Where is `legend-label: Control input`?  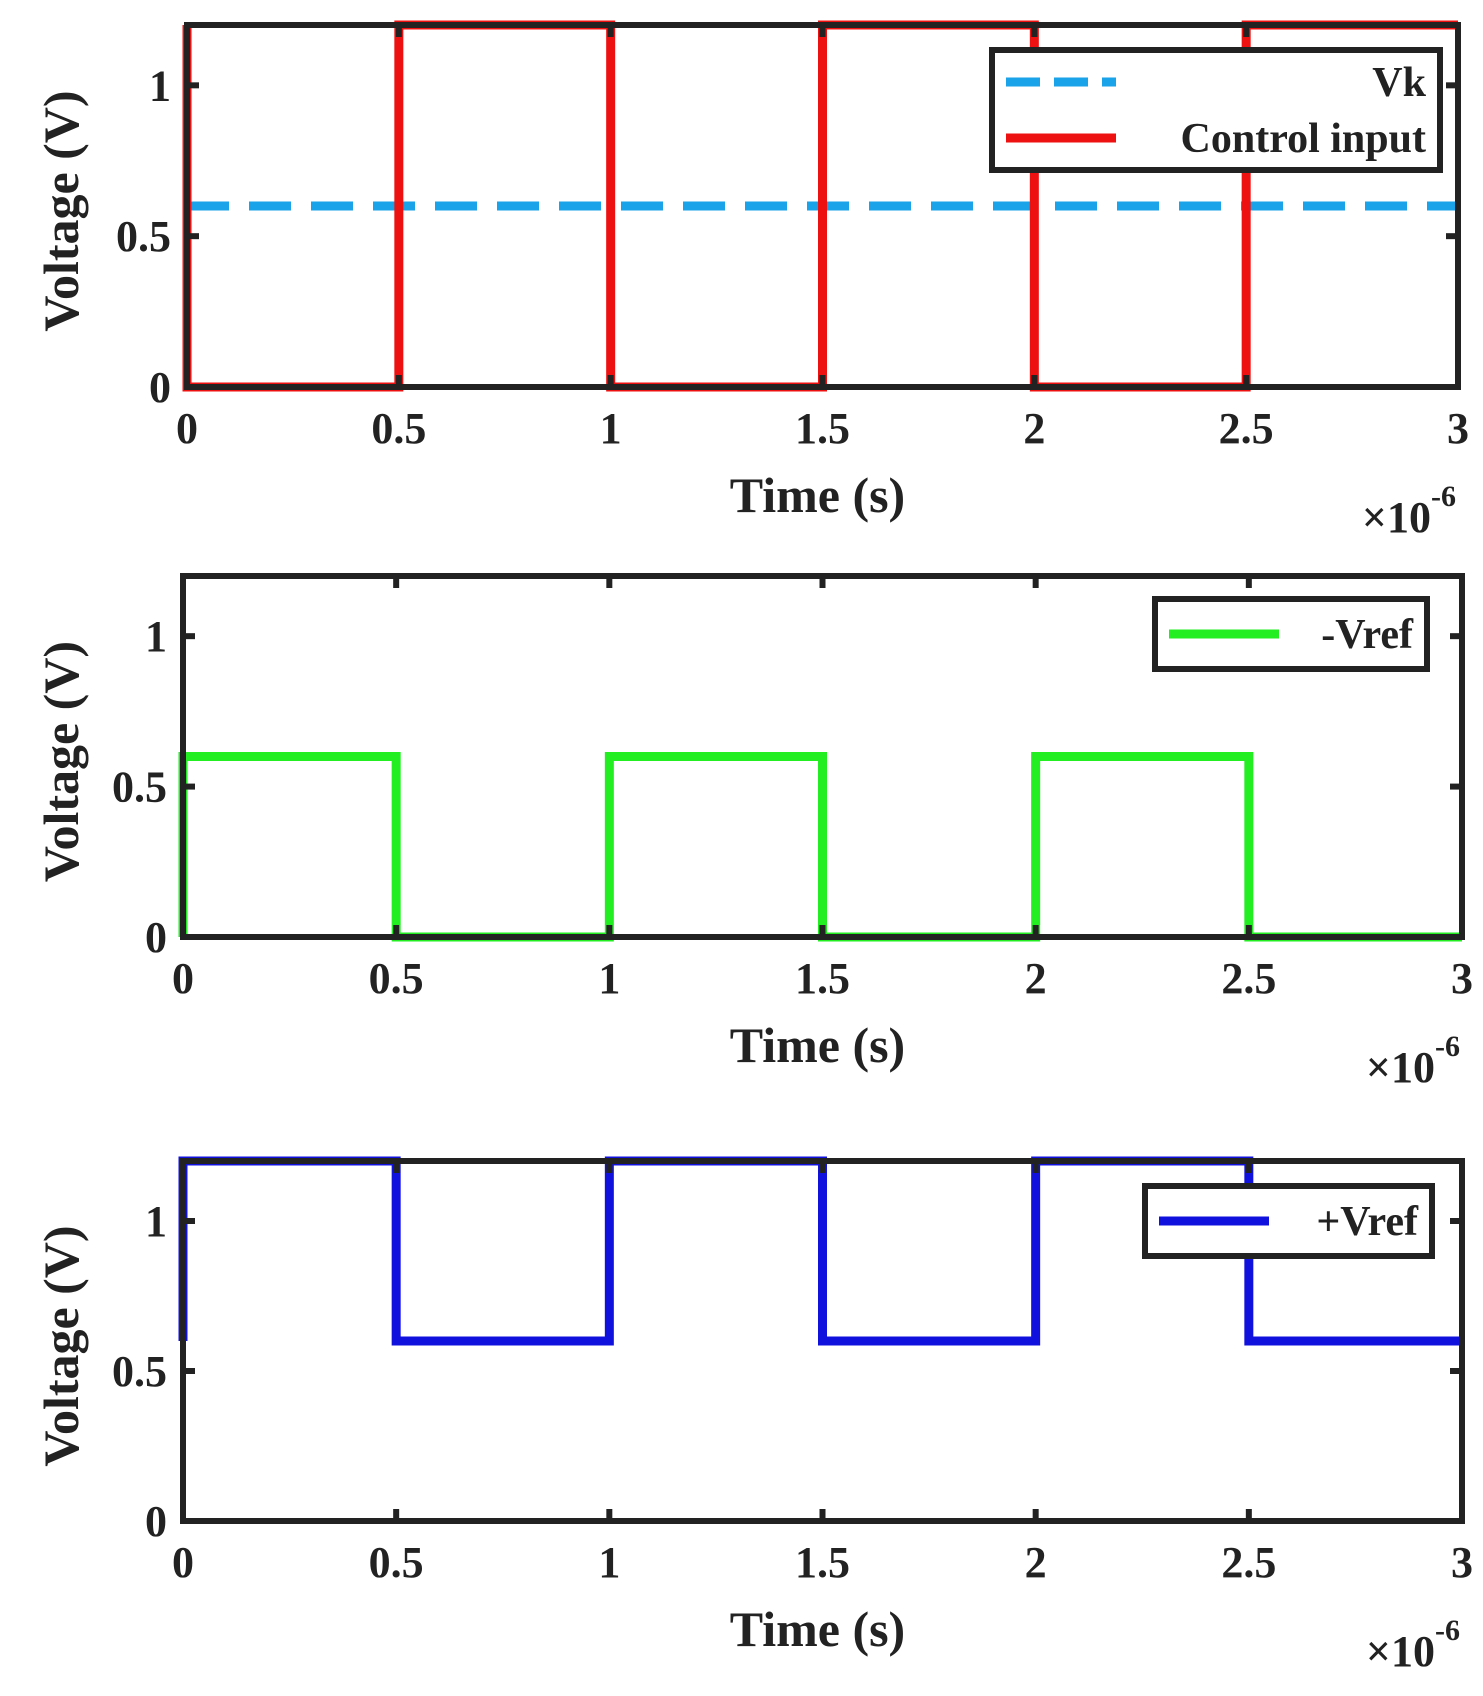 legend-label: Control input is located at coordinates (1303, 139).